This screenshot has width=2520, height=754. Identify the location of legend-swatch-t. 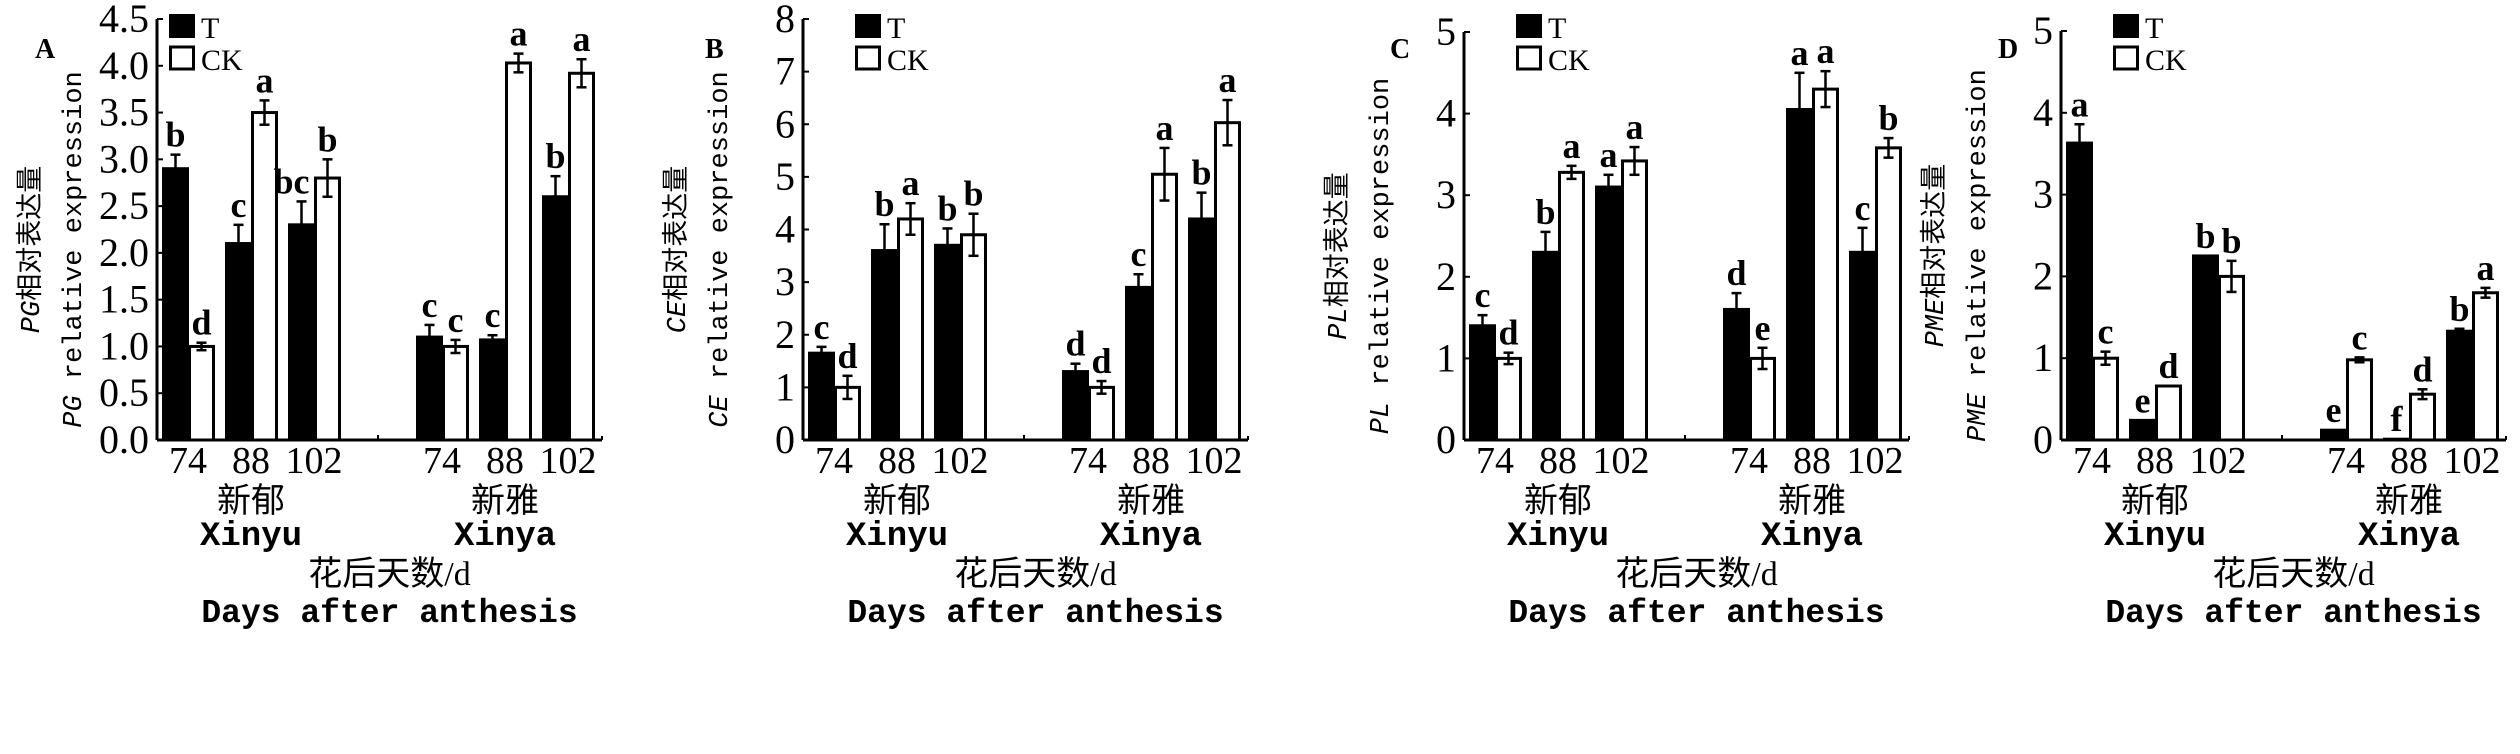
(1529, 26).